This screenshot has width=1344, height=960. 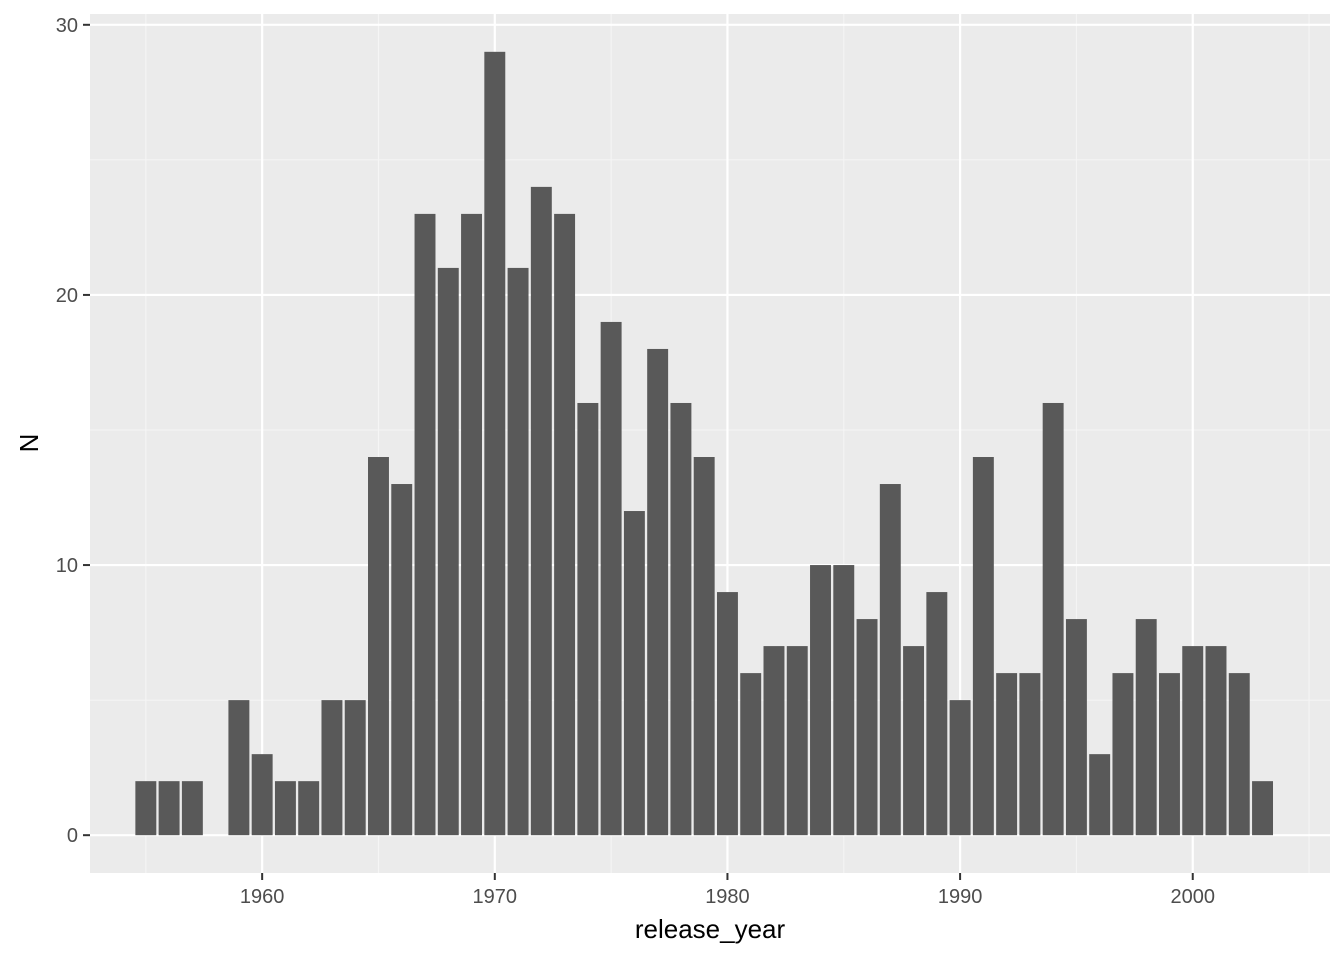 I want to click on bar-1984, so click(x=820, y=700).